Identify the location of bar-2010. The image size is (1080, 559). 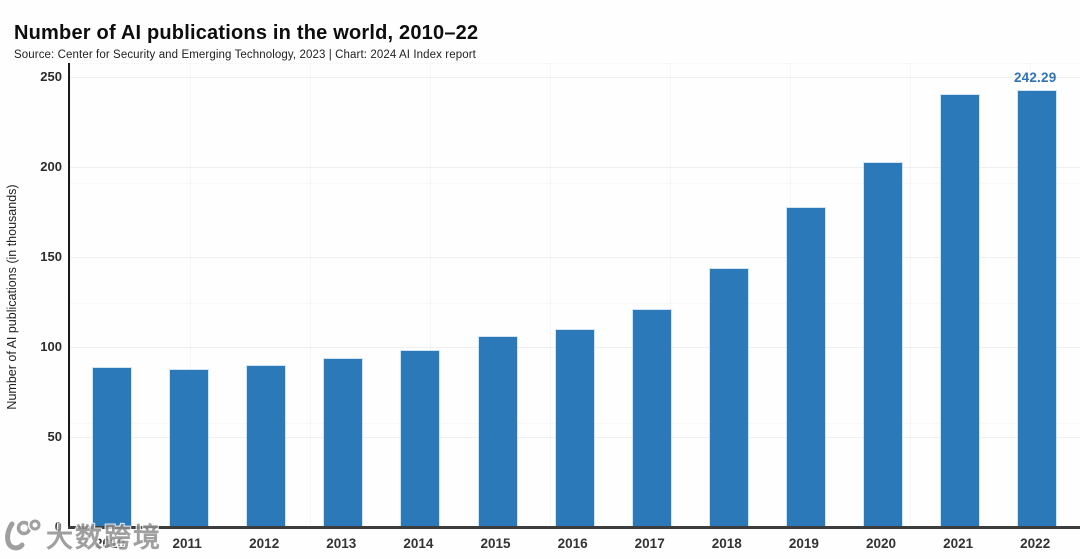
(112, 447).